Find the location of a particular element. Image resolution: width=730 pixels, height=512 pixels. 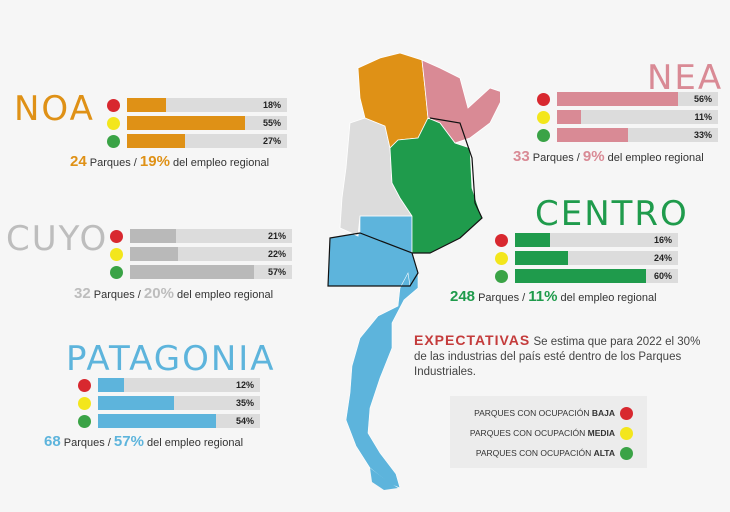

legend-item-alta: PARQUES CON OCUPACIÓN ALTA is located at coordinates (545, 453).